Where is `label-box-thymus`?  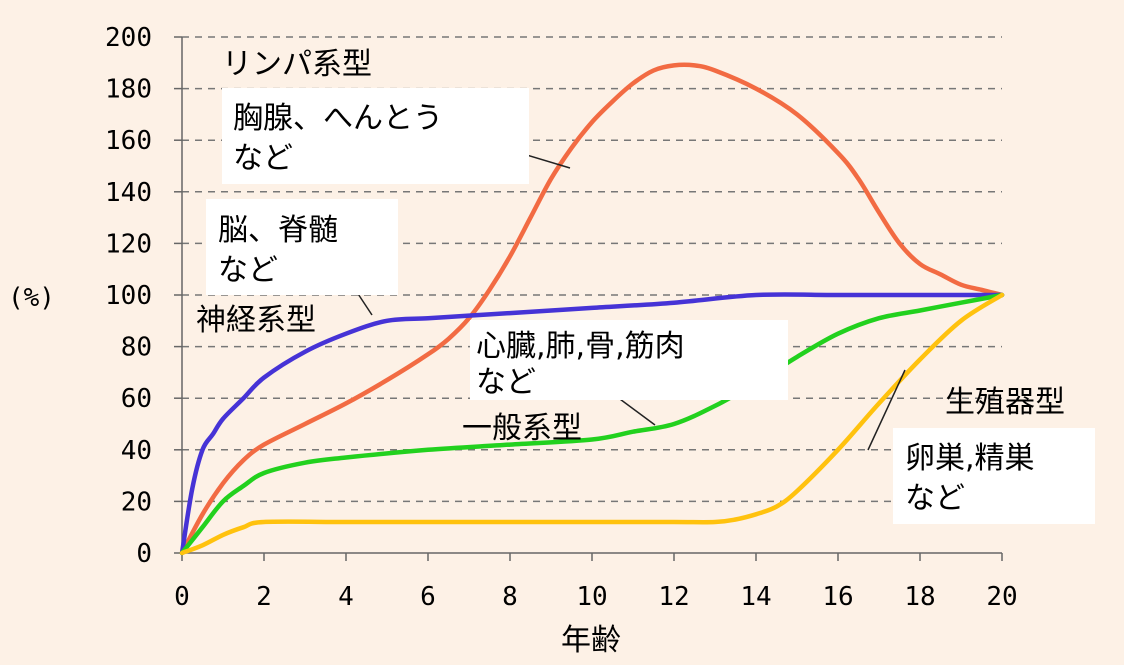
label-box-thymus is located at coordinates (375, 136).